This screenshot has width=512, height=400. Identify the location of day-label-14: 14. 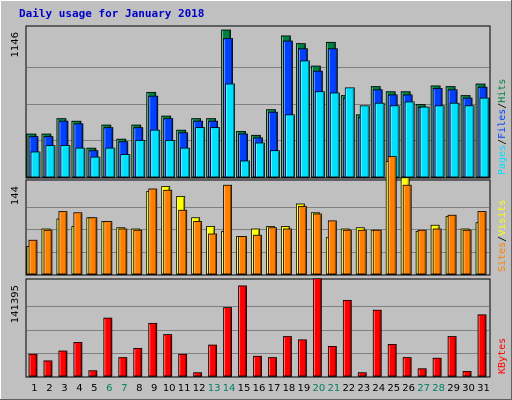
(229, 388).